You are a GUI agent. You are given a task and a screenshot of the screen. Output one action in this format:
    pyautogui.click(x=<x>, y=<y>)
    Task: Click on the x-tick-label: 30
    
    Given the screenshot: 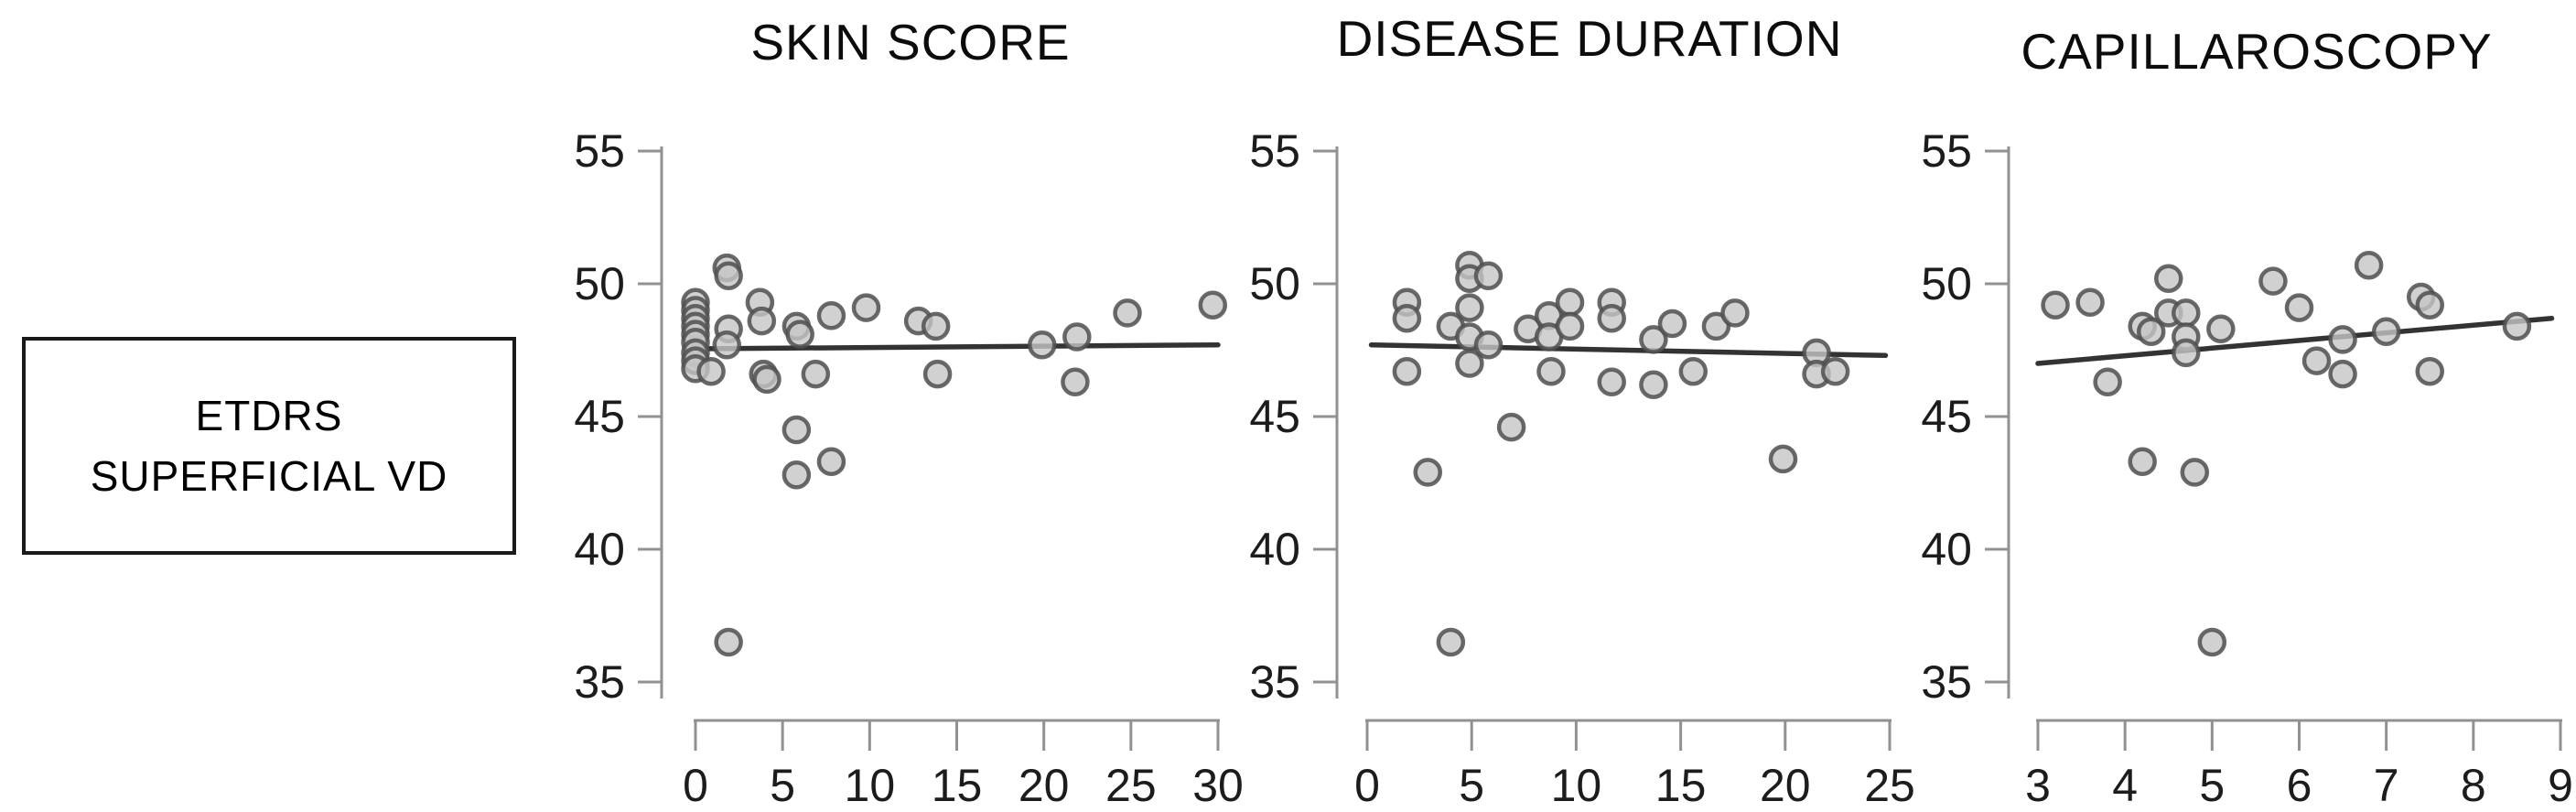 What is the action you would take?
    pyautogui.click(x=1218, y=785)
    